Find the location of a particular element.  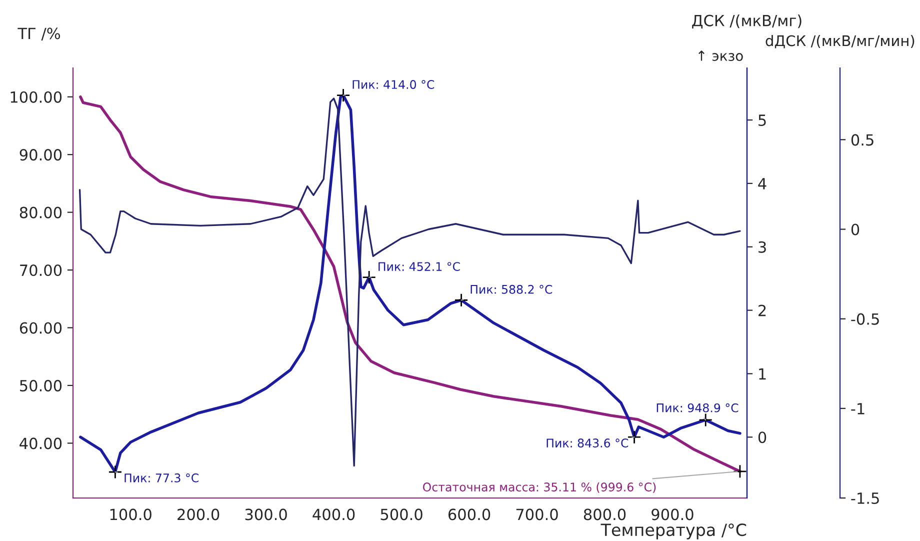

y-axis-title: ТГ /% is located at coordinates (39, 34).